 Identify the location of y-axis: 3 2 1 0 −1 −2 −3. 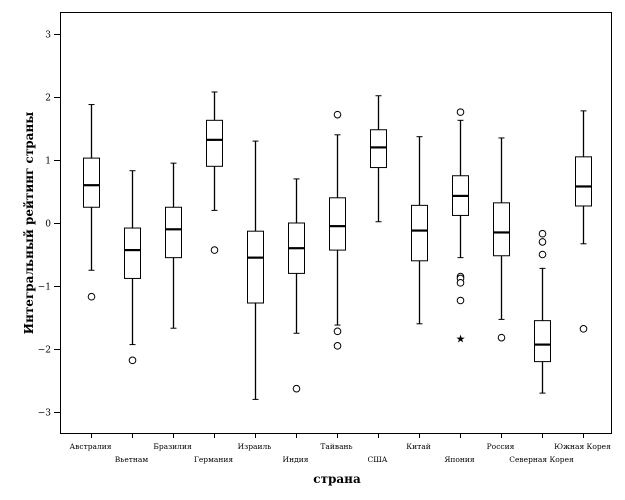
(49, 225).